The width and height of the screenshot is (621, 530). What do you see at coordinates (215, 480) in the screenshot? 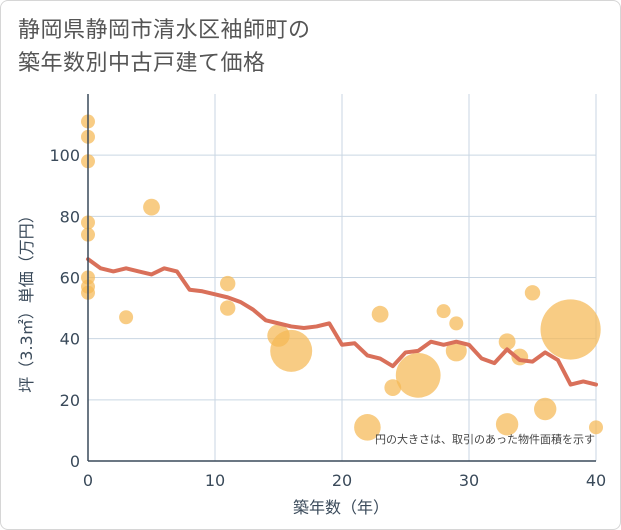
I see `x-tick-label: 10` at bounding box center [215, 480].